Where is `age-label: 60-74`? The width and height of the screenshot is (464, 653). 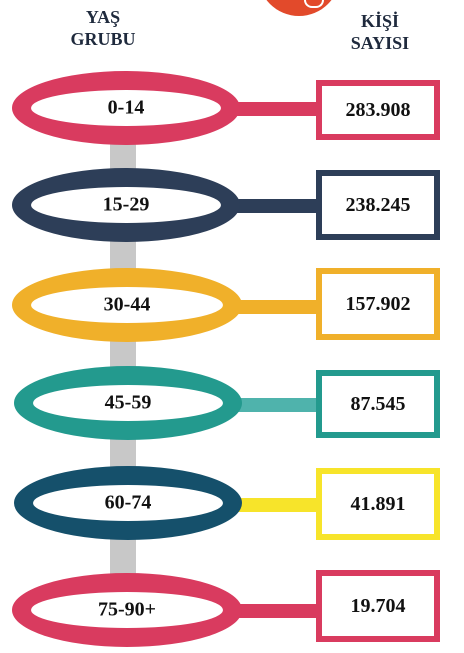
age-label: 60-74 is located at coordinates (128, 502).